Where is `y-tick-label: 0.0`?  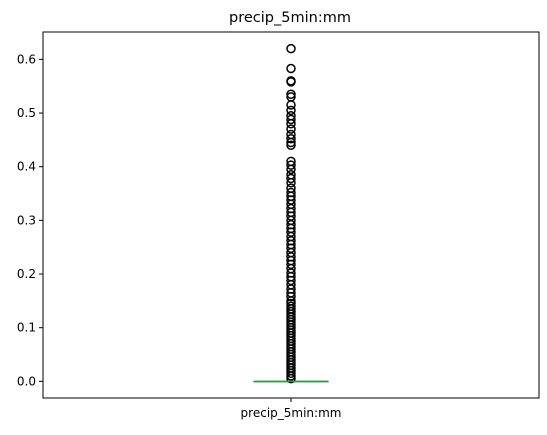
y-tick-label: 0.0 is located at coordinates (26, 381).